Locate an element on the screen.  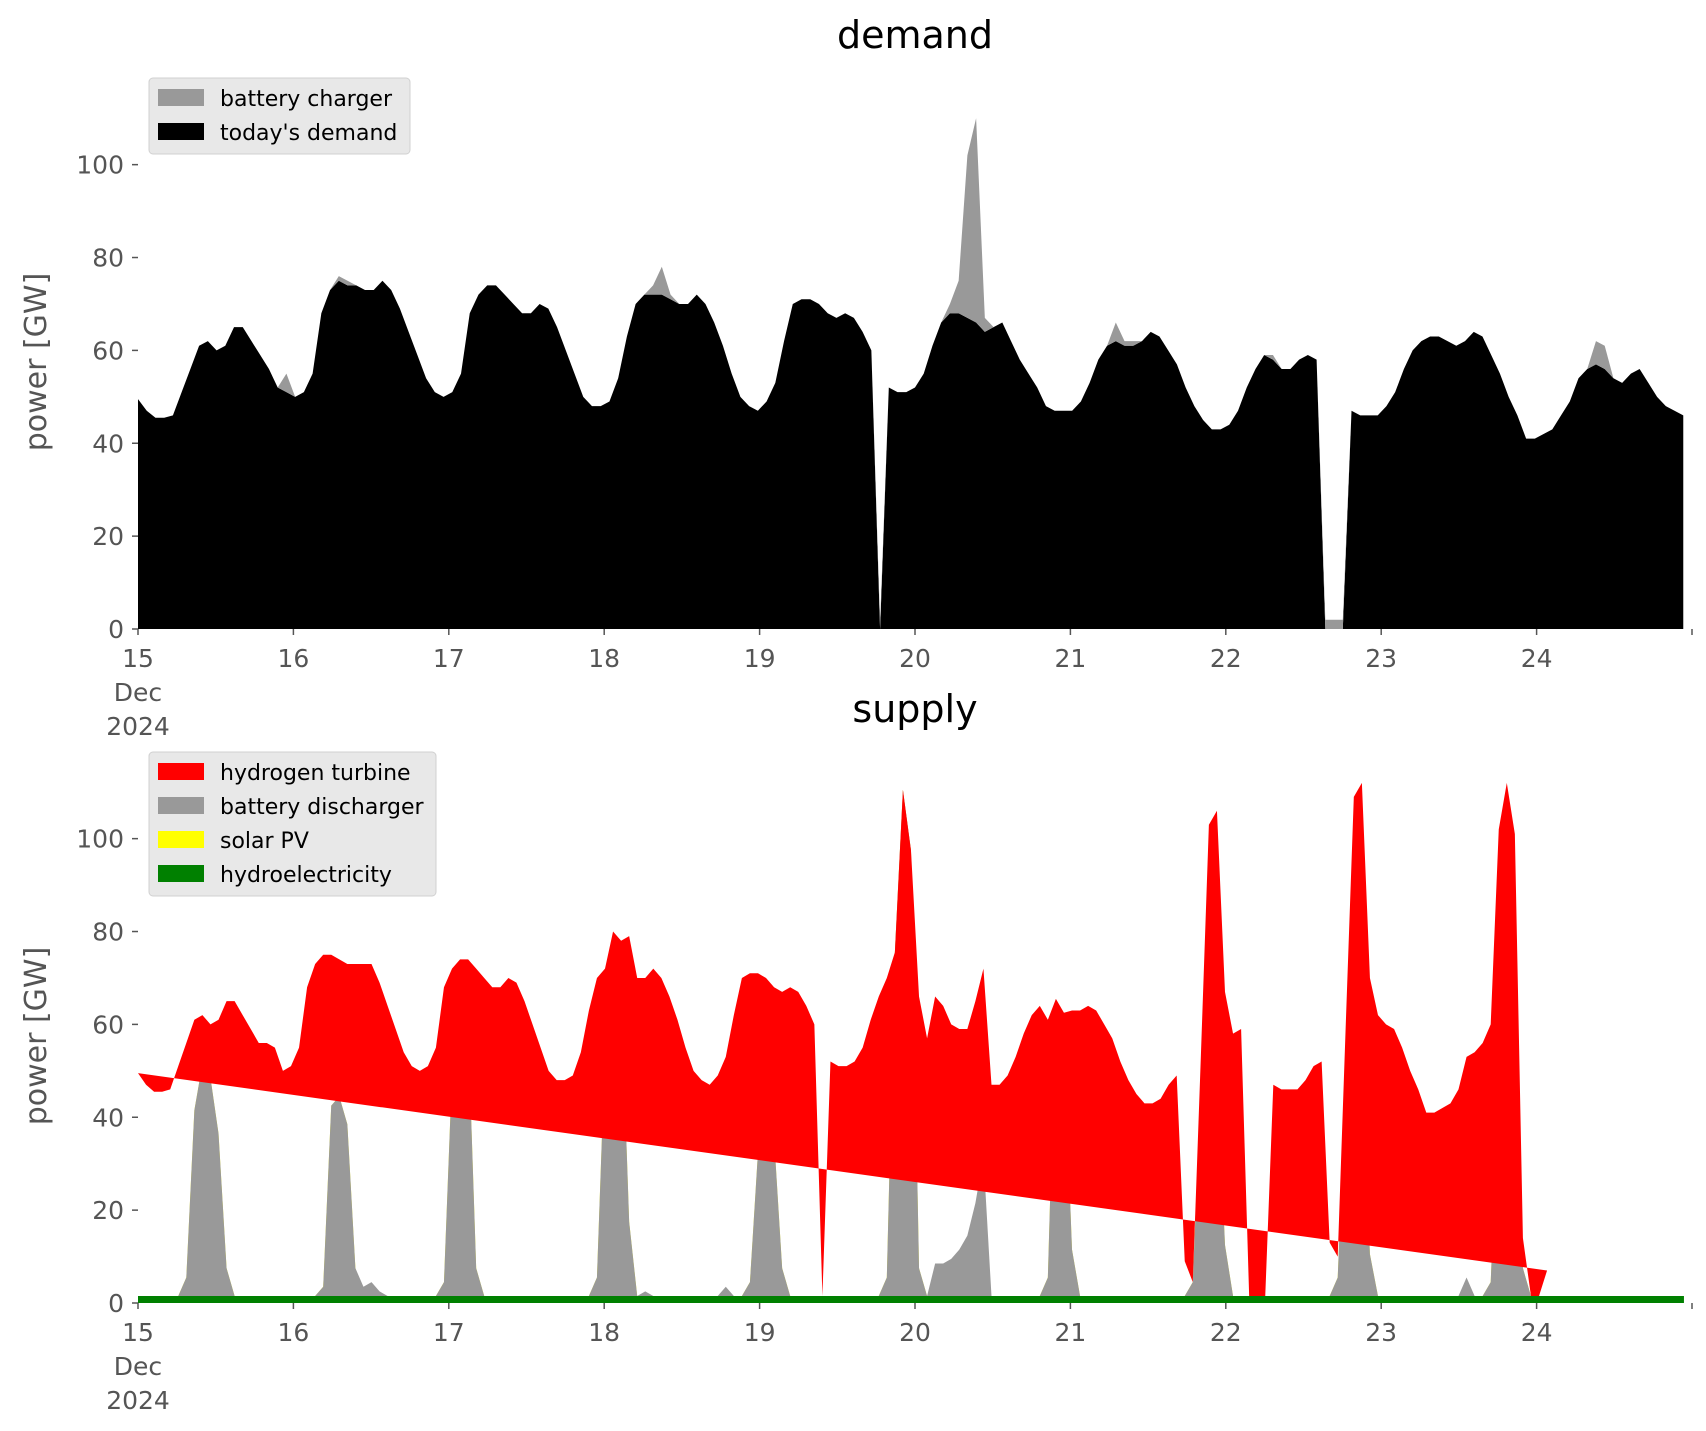
chart-title: demand is located at coordinates (915, 35).